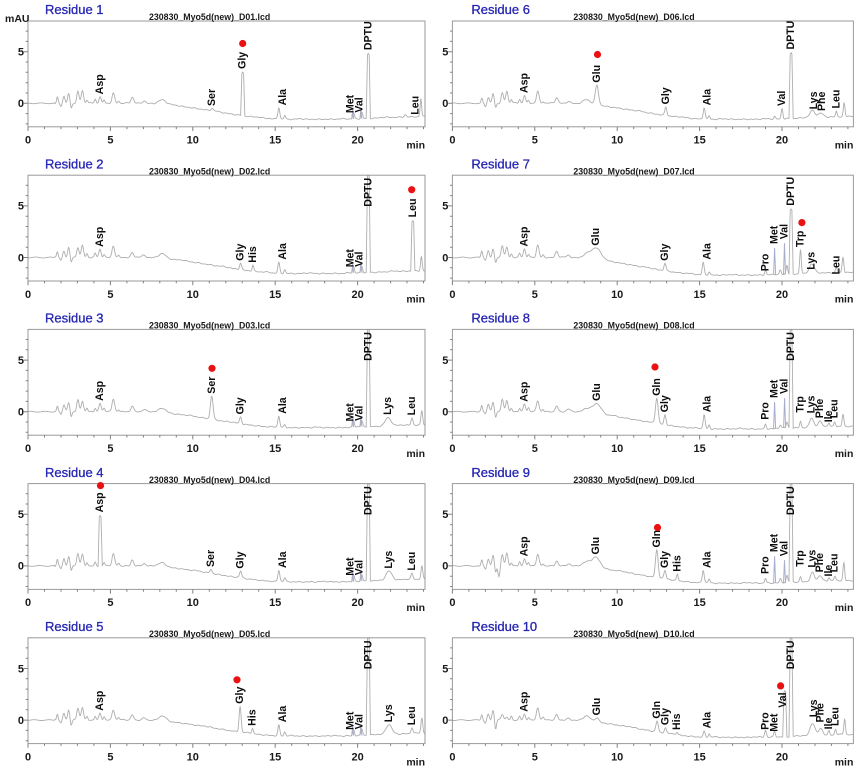  What do you see at coordinates (633, 480) in the screenshot?
I see `svg-text: 230830_Myo5d(new)_D09.lcd` at bounding box center [633, 480].